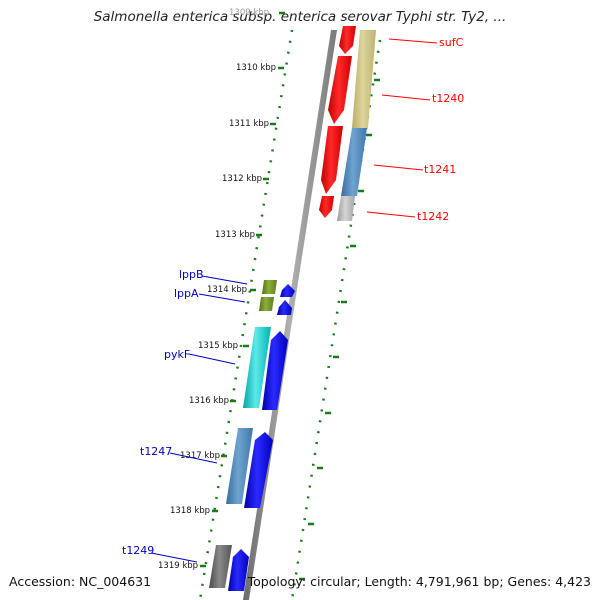  Describe the element at coordinates (257, 367) in the screenshot. I see `gene-category-cyan` at that location.